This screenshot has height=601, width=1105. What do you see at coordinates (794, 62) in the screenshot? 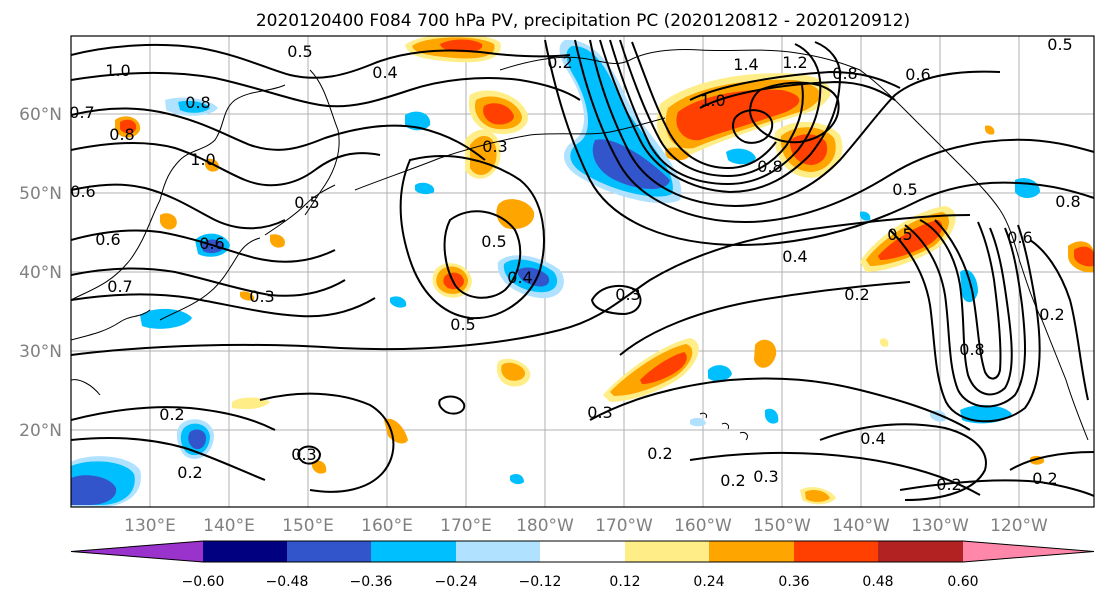
I see `contour-label: 1.2` at bounding box center [794, 62].